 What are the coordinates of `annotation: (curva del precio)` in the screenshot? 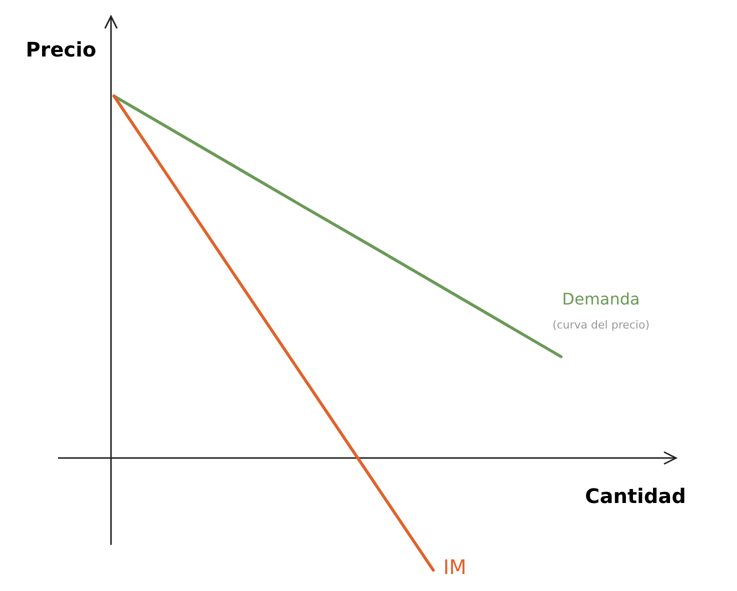 It's located at (601, 325).